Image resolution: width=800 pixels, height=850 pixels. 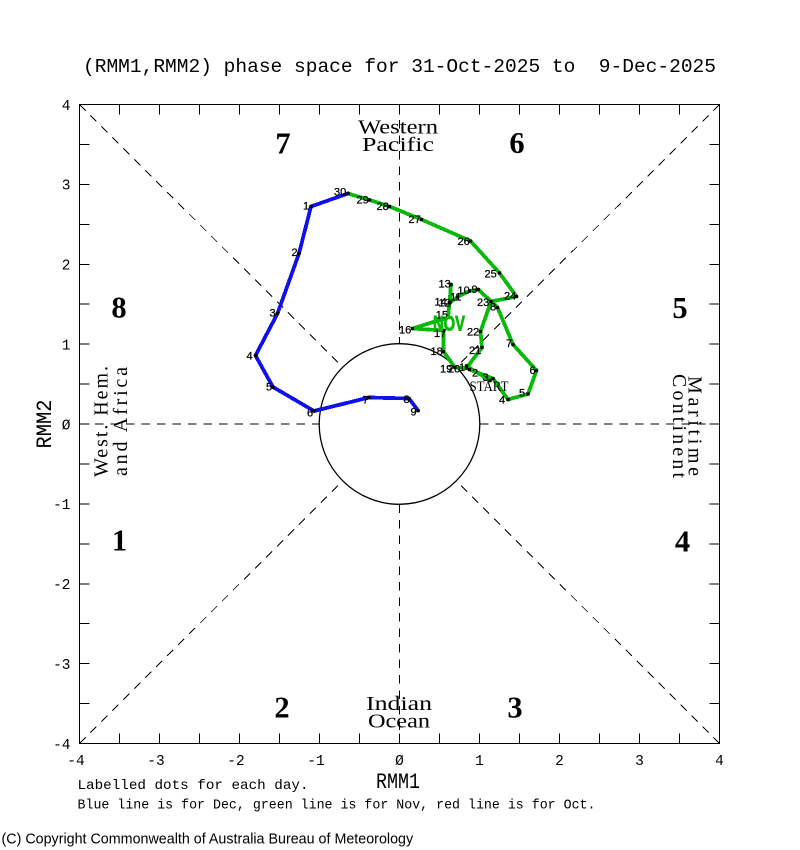 What do you see at coordinates (102, 421) in the screenshot?
I see `svg-text: West. Hem.` at bounding box center [102, 421].